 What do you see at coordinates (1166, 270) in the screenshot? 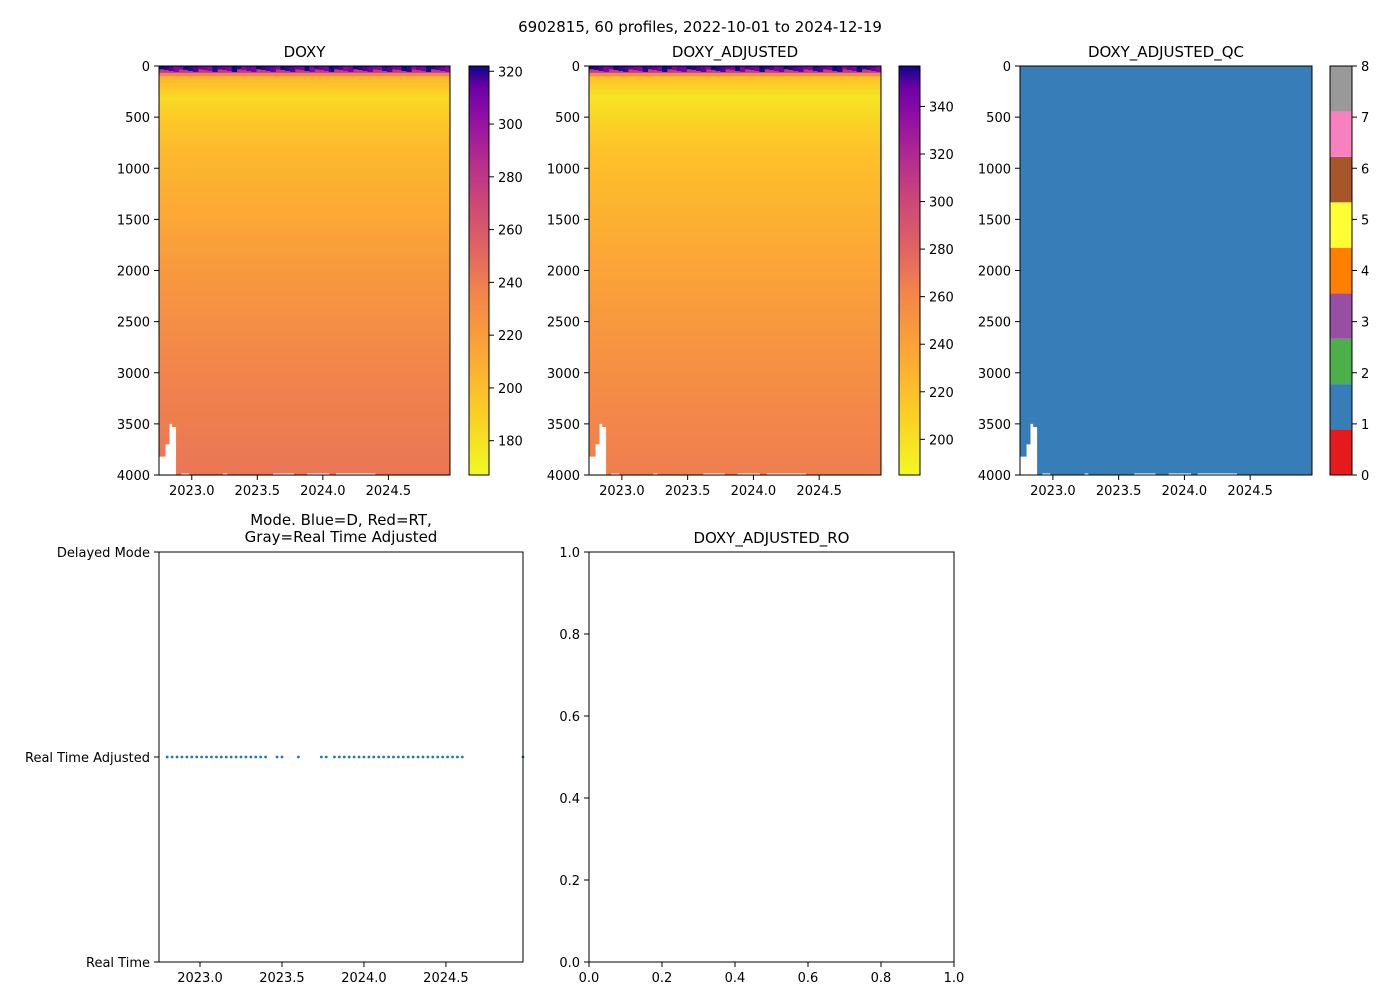
I see `qc-field` at bounding box center [1166, 270].